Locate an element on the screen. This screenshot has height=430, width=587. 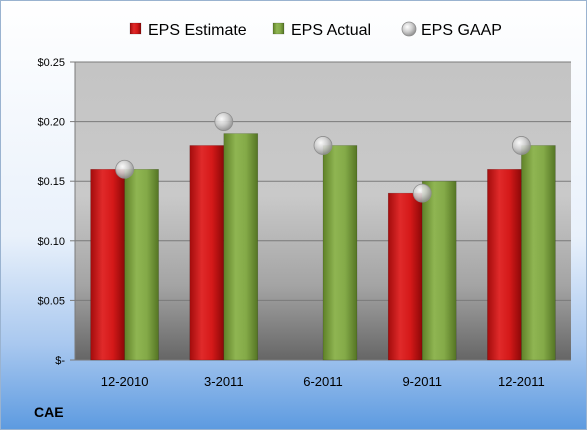
y-tick-label: $0.10 is located at coordinates (51, 242).